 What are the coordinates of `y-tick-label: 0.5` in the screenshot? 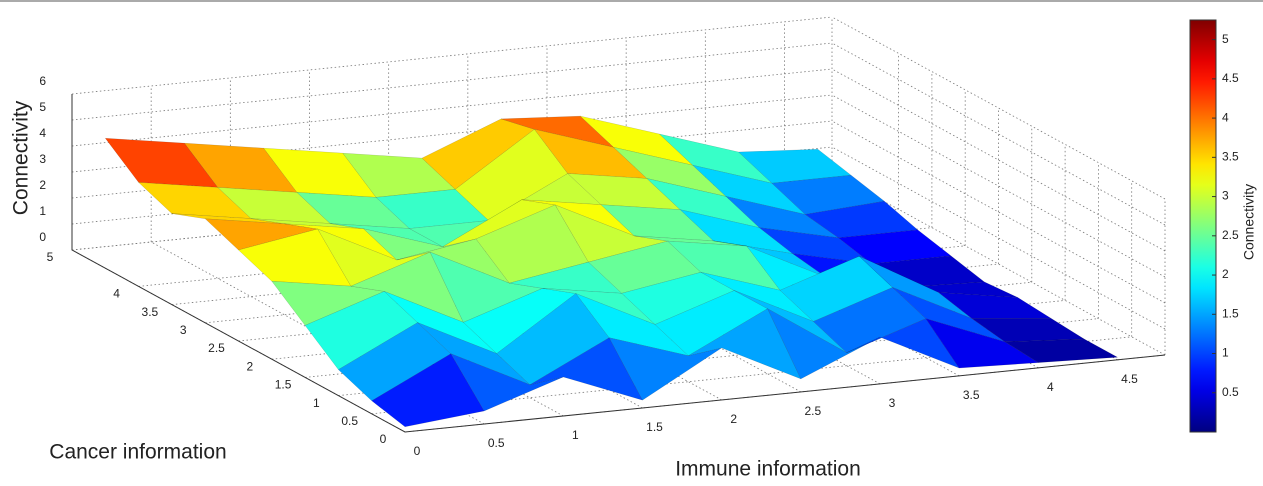 It's located at (349, 421).